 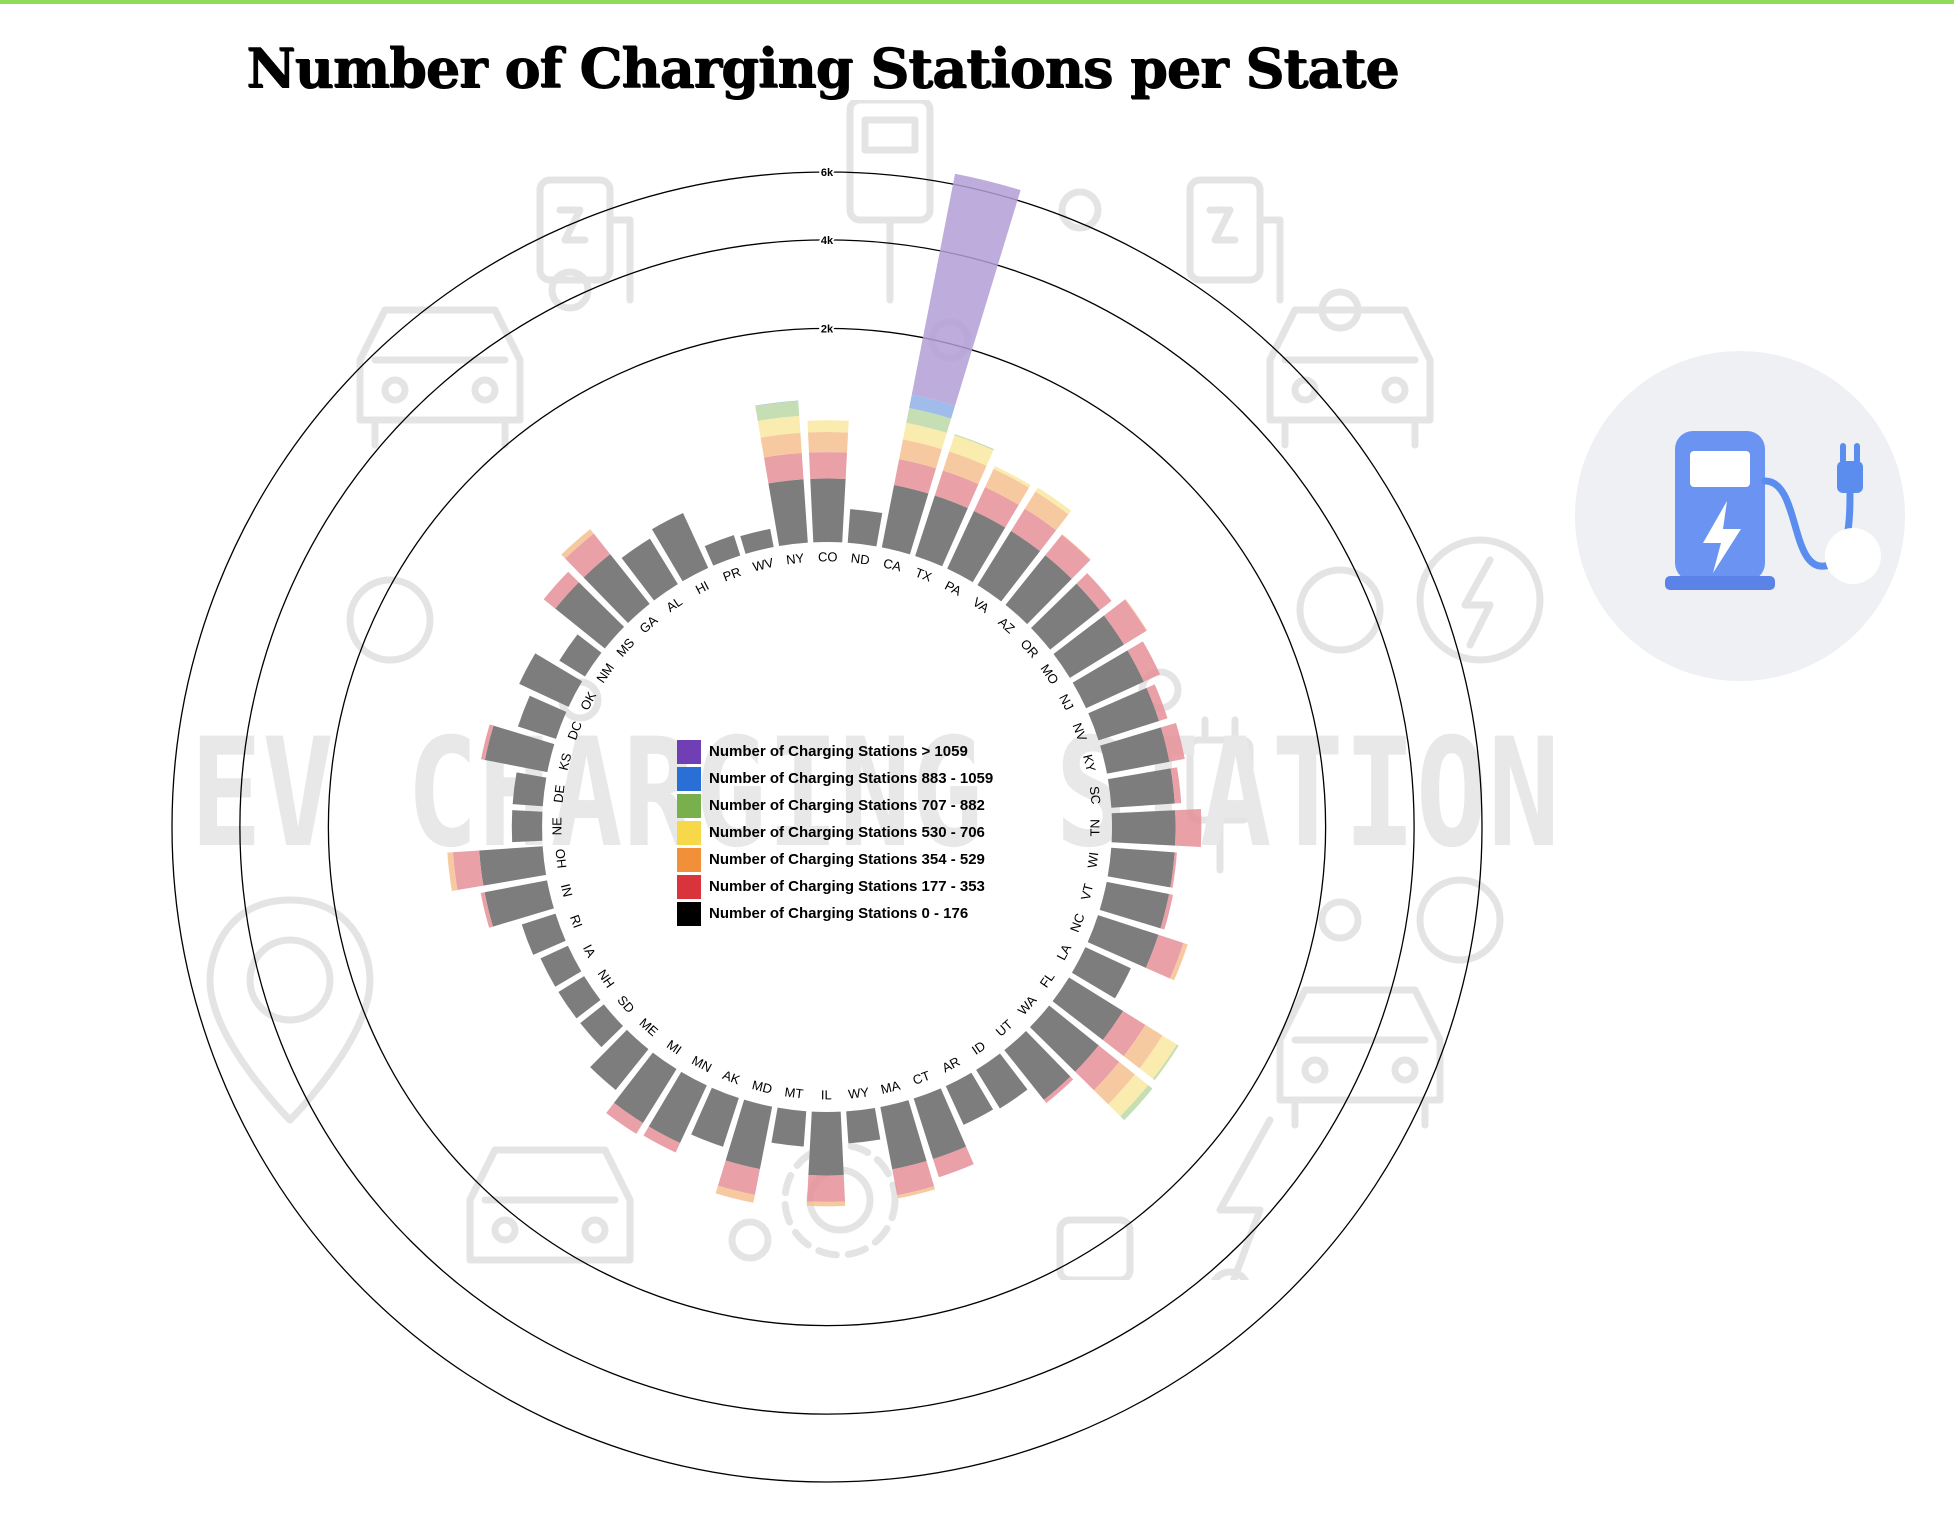 What do you see at coordinates (794, 1092) in the screenshot?
I see `state-label: MT` at bounding box center [794, 1092].